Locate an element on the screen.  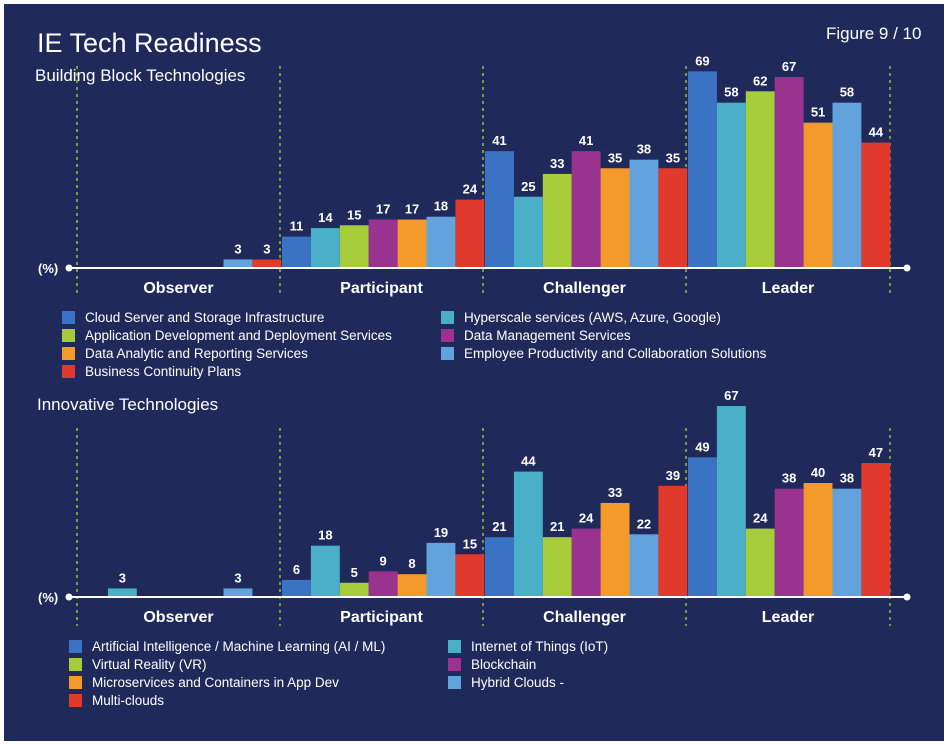
legend-item: Microservices and Containers in App Dev is located at coordinates (204, 682).